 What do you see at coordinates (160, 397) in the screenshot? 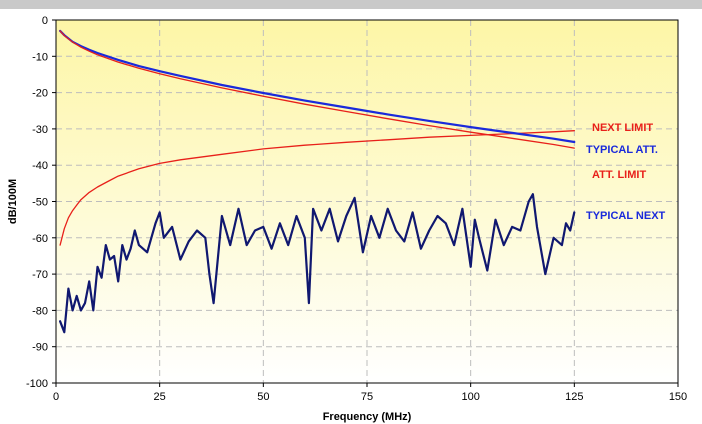
I see `x-tick-label: 25` at bounding box center [160, 397].